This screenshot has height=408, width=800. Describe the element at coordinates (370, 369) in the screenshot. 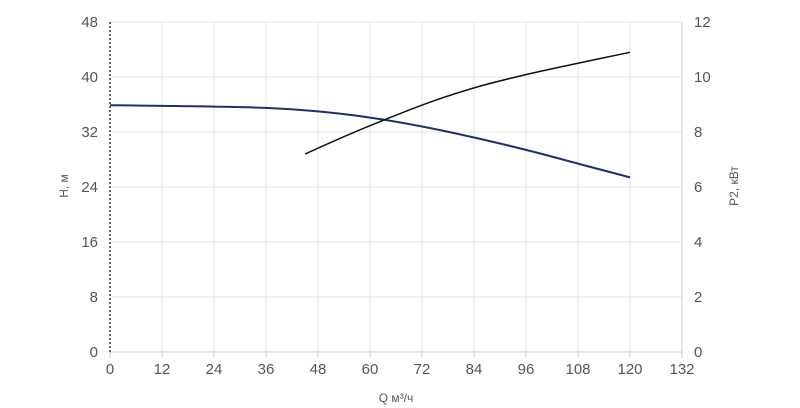

I see `x-tick-label: 60` at that location.